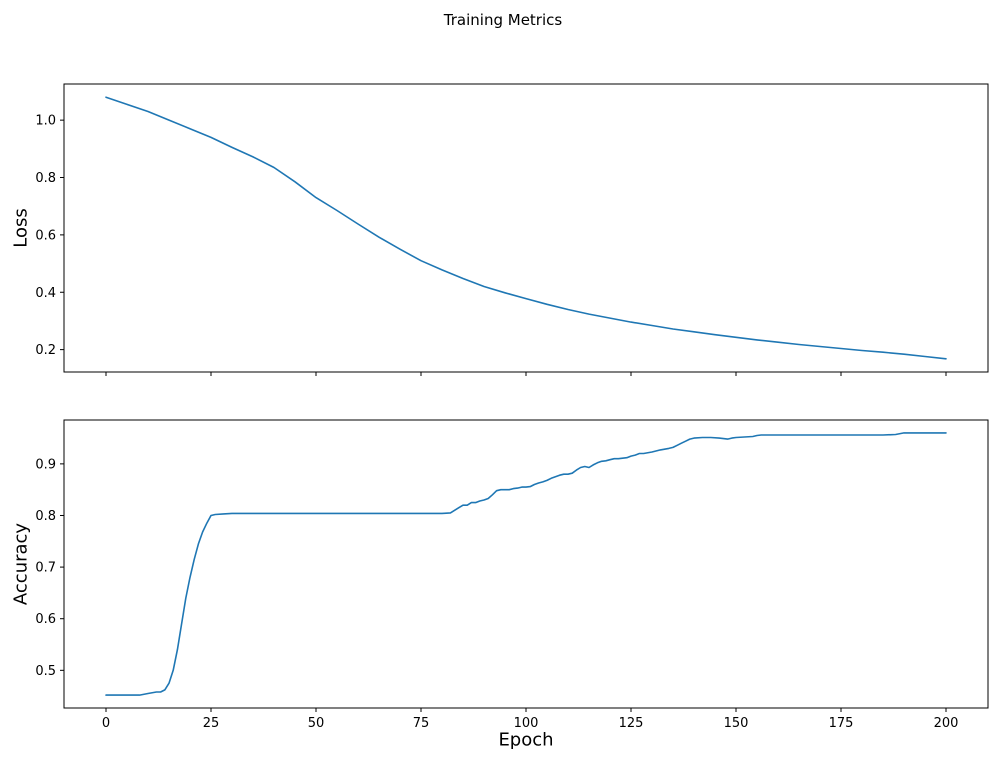  I want to click on x-tick-label: 0, so click(106, 723).